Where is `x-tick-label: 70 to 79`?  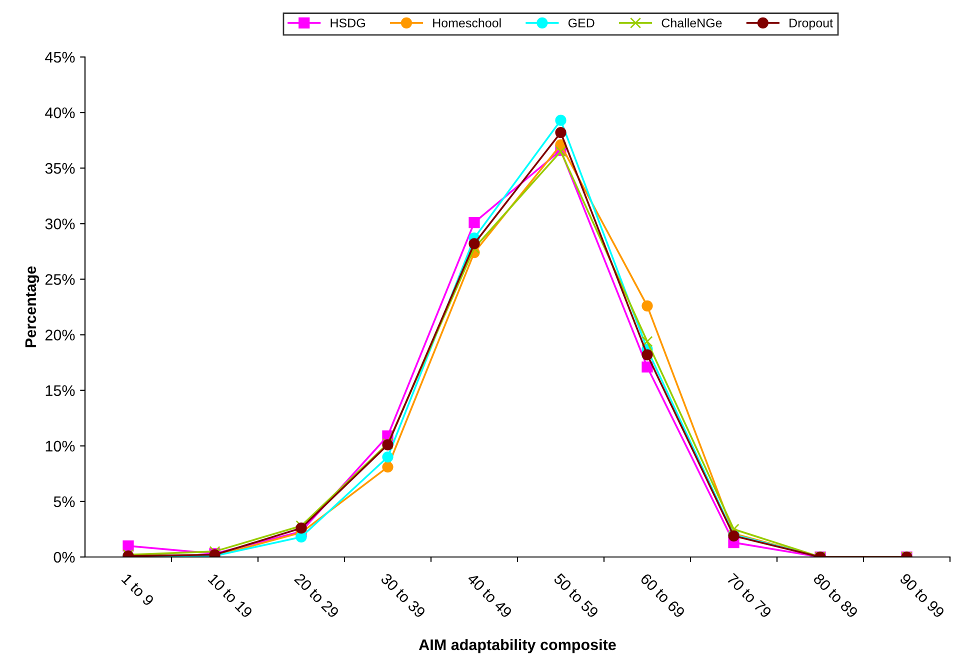
x-tick-label: 70 to 79 is located at coordinates (749, 595).